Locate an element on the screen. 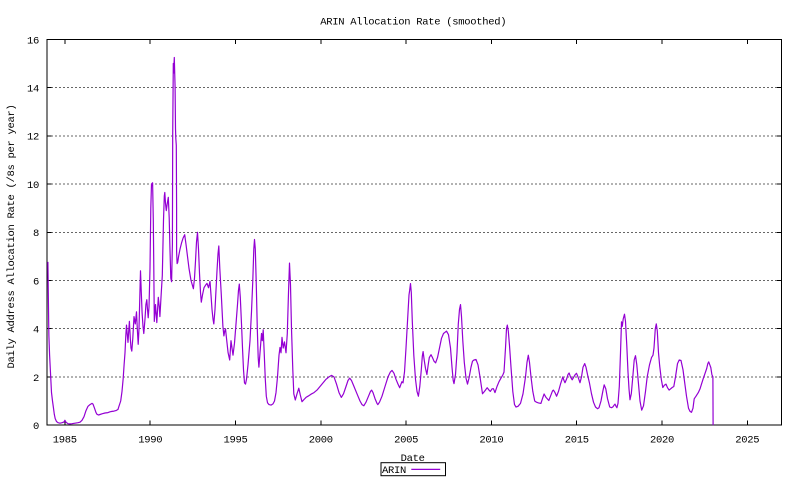 The height and width of the screenshot is (480, 800). svg-text: 1990 is located at coordinates (150, 441).